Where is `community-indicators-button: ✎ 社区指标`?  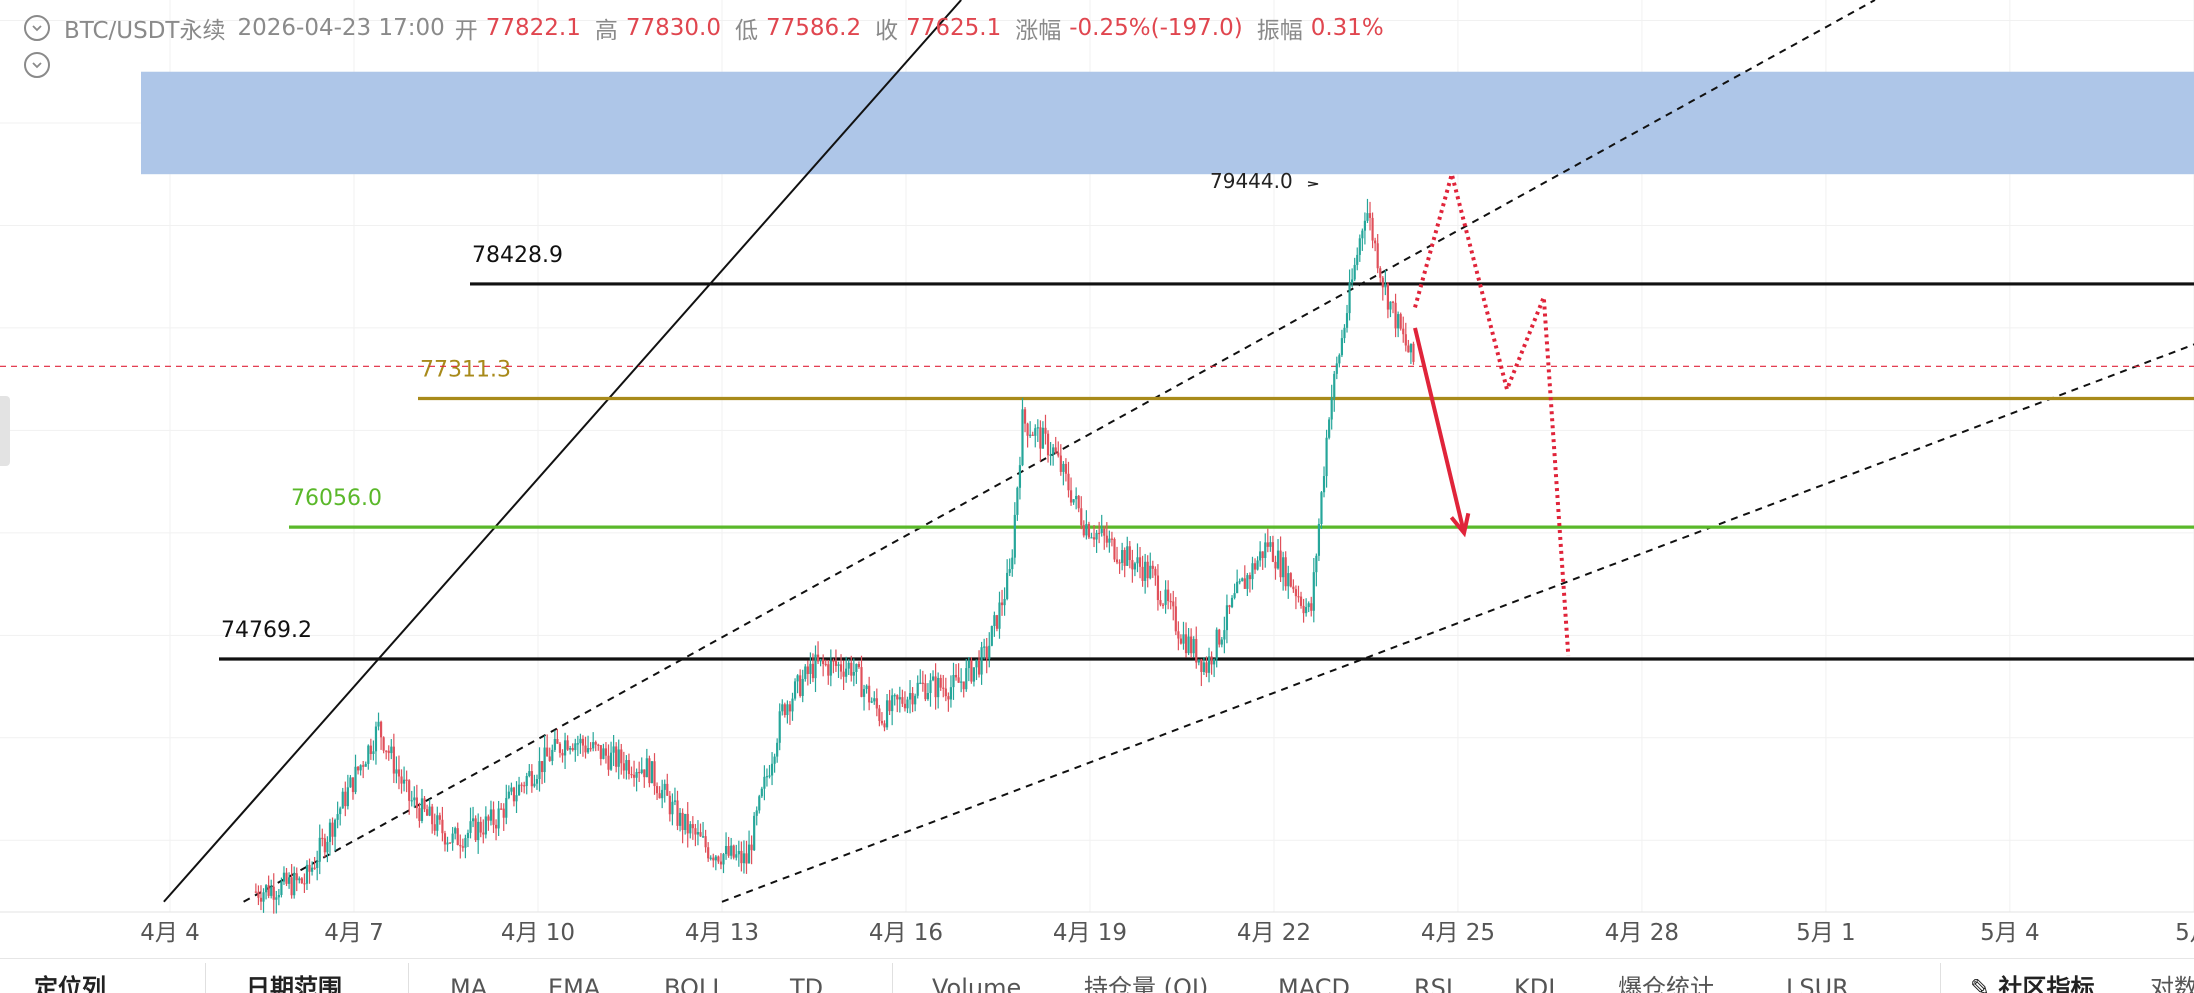 community-indicators-button: ✎ 社区指标 is located at coordinates (2032, 983).